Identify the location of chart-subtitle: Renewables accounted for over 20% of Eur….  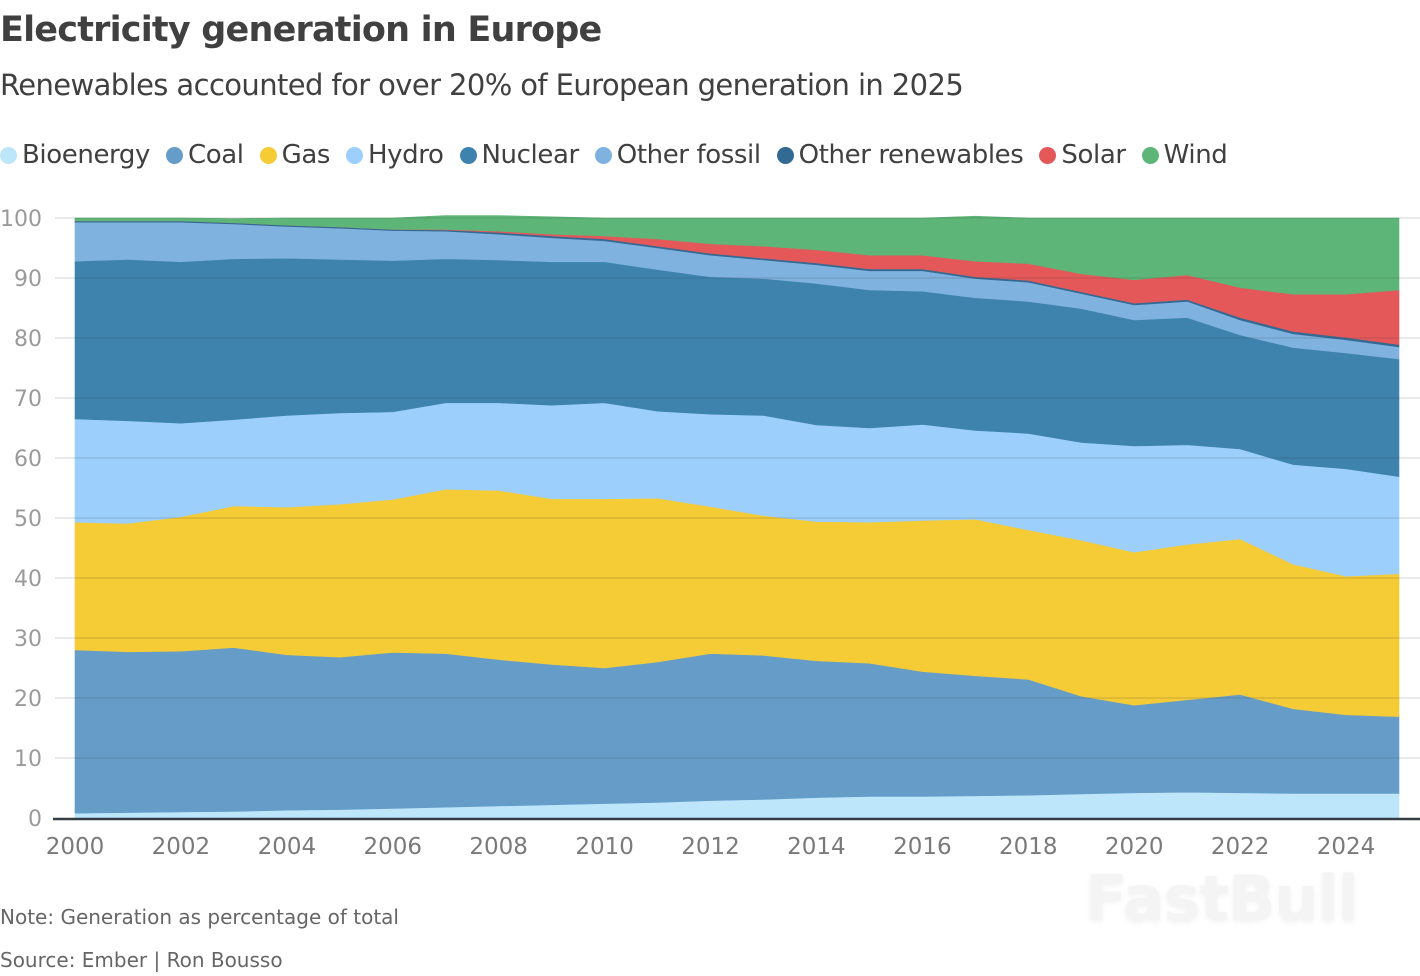
(482, 85).